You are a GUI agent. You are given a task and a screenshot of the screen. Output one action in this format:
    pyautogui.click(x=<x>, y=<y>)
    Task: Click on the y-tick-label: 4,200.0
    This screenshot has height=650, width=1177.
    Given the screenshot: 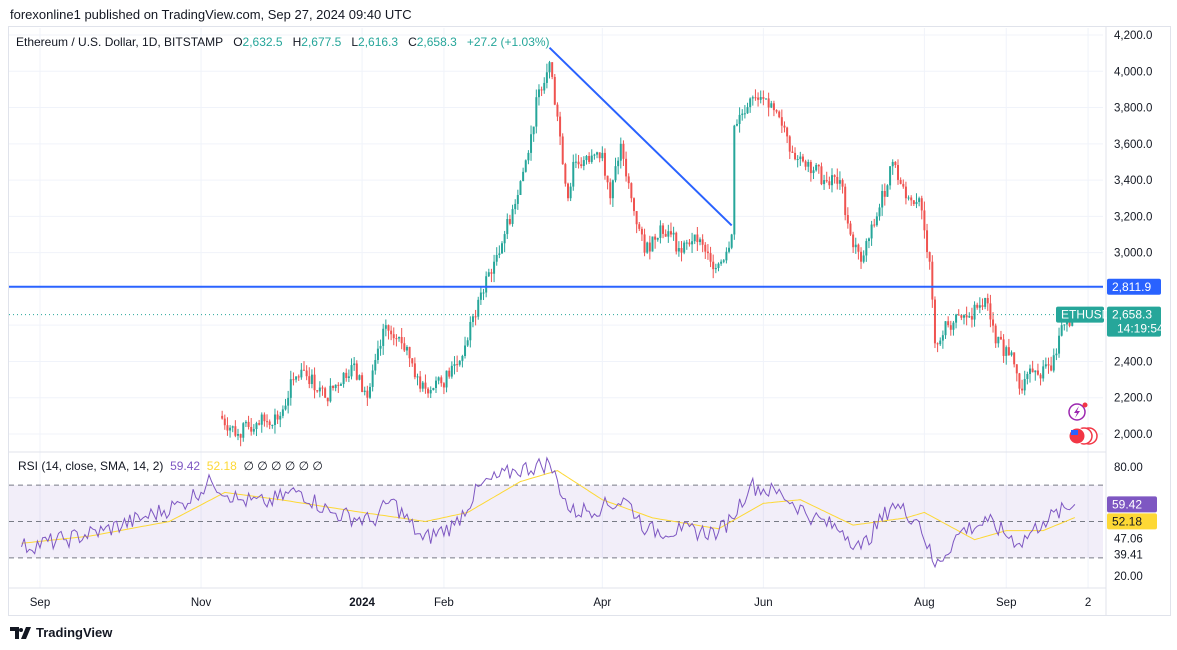 What is the action you would take?
    pyautogui.click(x=1133, y=36)
    